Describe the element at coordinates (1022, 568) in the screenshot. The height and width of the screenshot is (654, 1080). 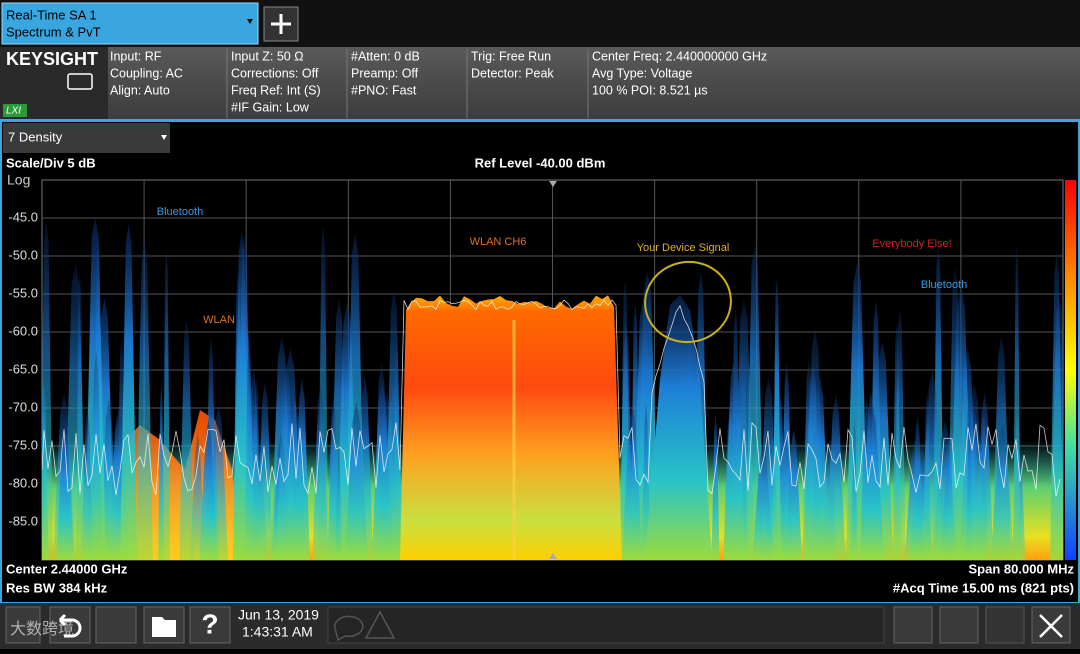
I see `span: Span 80.000 MHz` at that location.